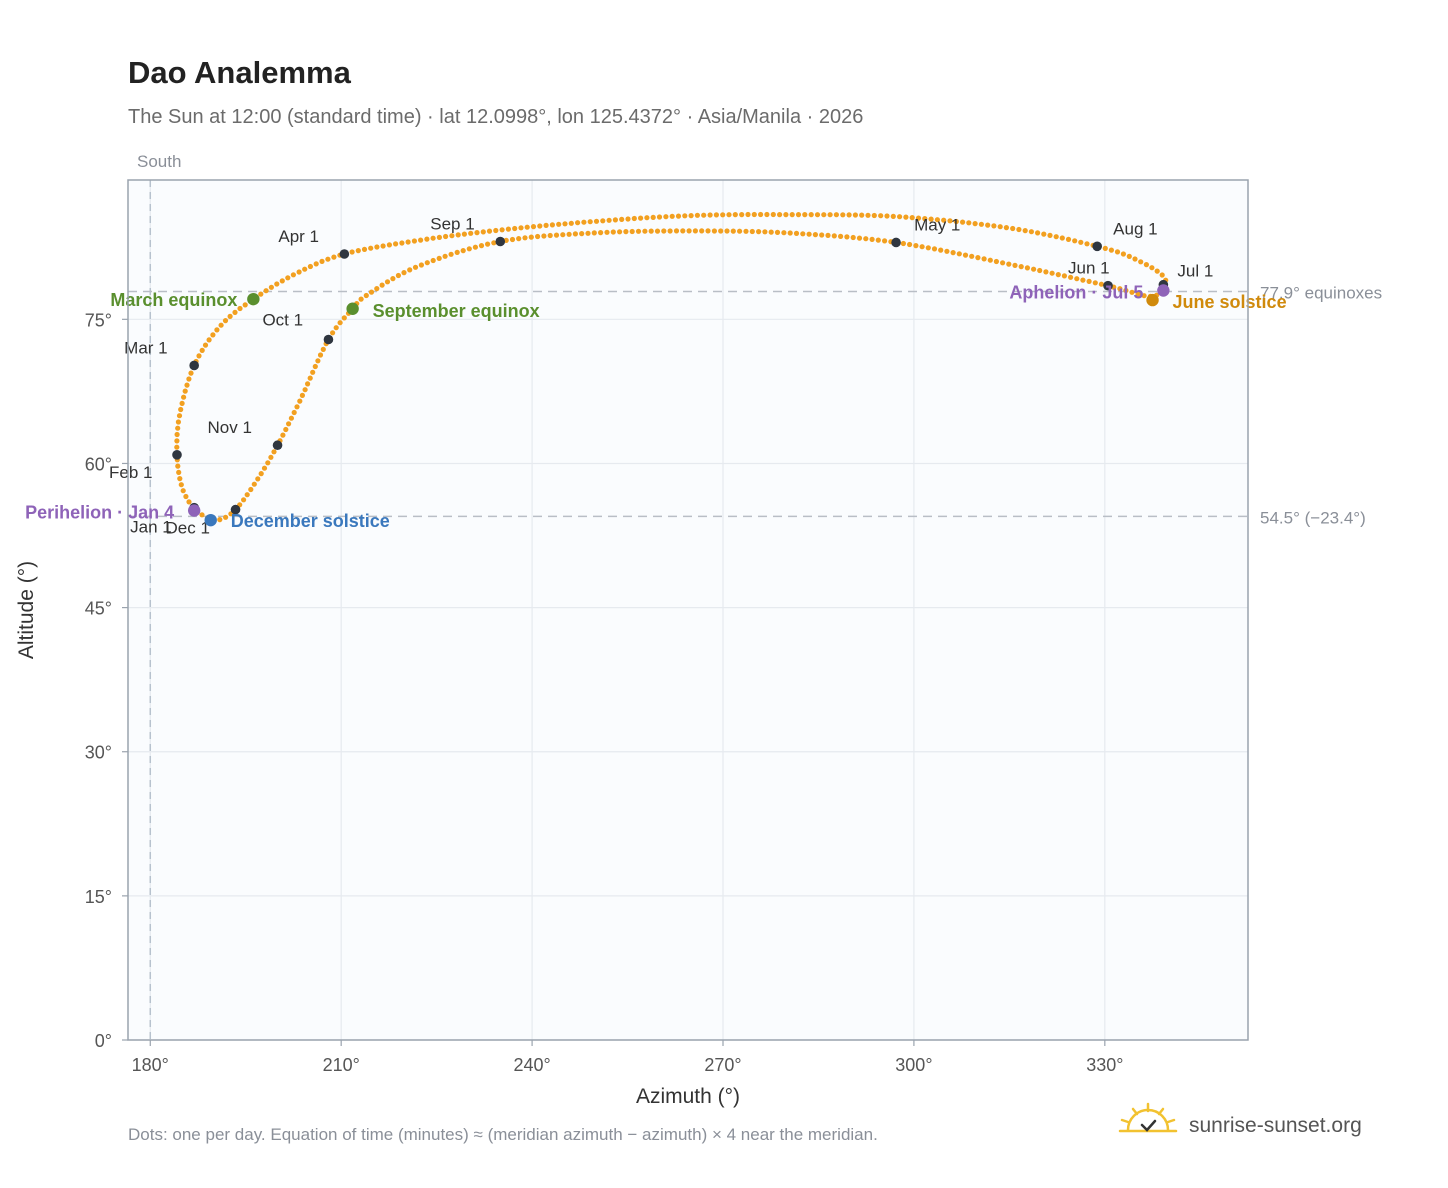 This screenshot has height=1188, width=1448. I want to click on y-tick-label: 75°, so click(98, 320).